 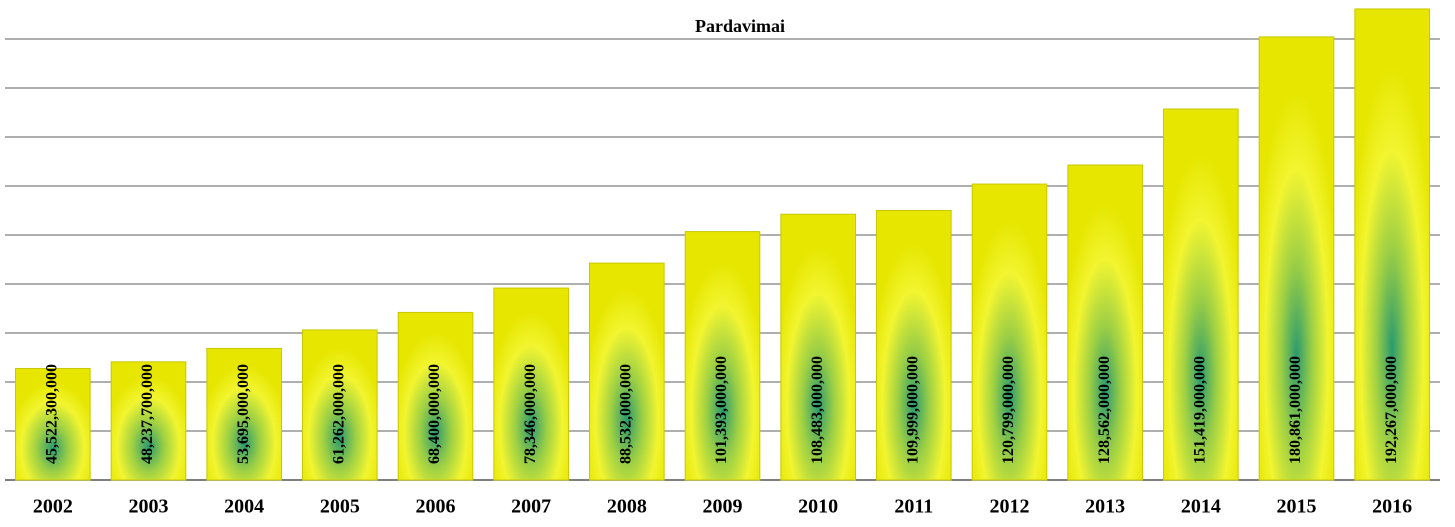 What do you see at coordinates (740, 26) in the screenshot?
I see `chart-title: Pardavimai` at bounding box center [740, 26].